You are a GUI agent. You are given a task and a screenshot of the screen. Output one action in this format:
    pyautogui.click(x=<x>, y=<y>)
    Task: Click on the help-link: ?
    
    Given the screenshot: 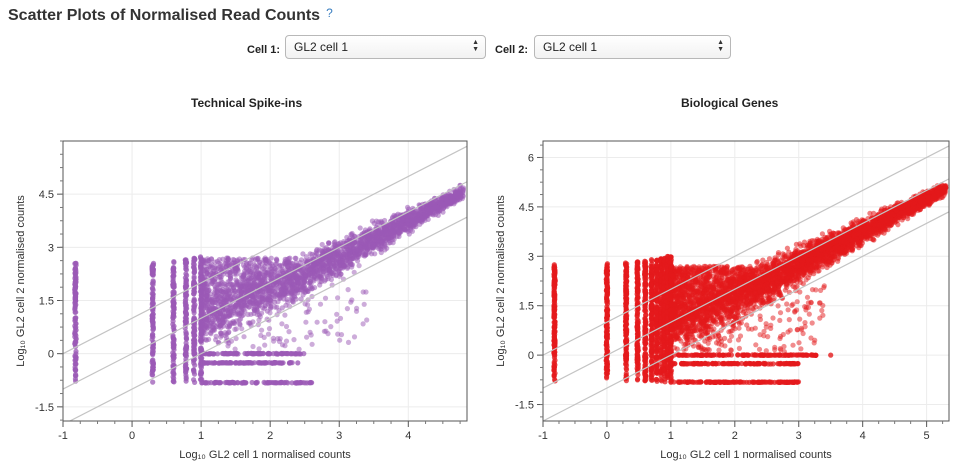 What is the action you would take?
    pyautogui.click(x=329, y=13)
    